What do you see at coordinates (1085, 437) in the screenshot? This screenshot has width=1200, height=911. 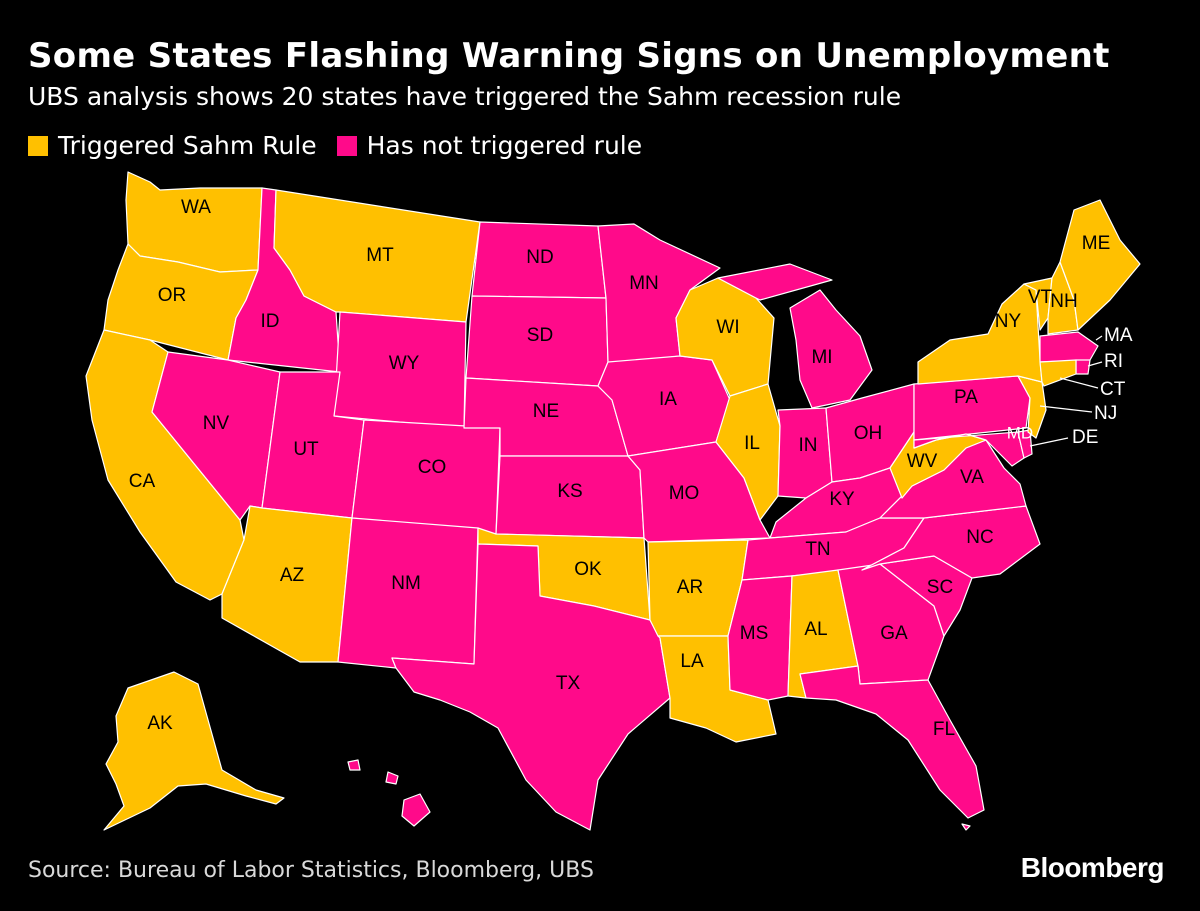 I see `label-de: DE` at bounding box center [1085, 437].